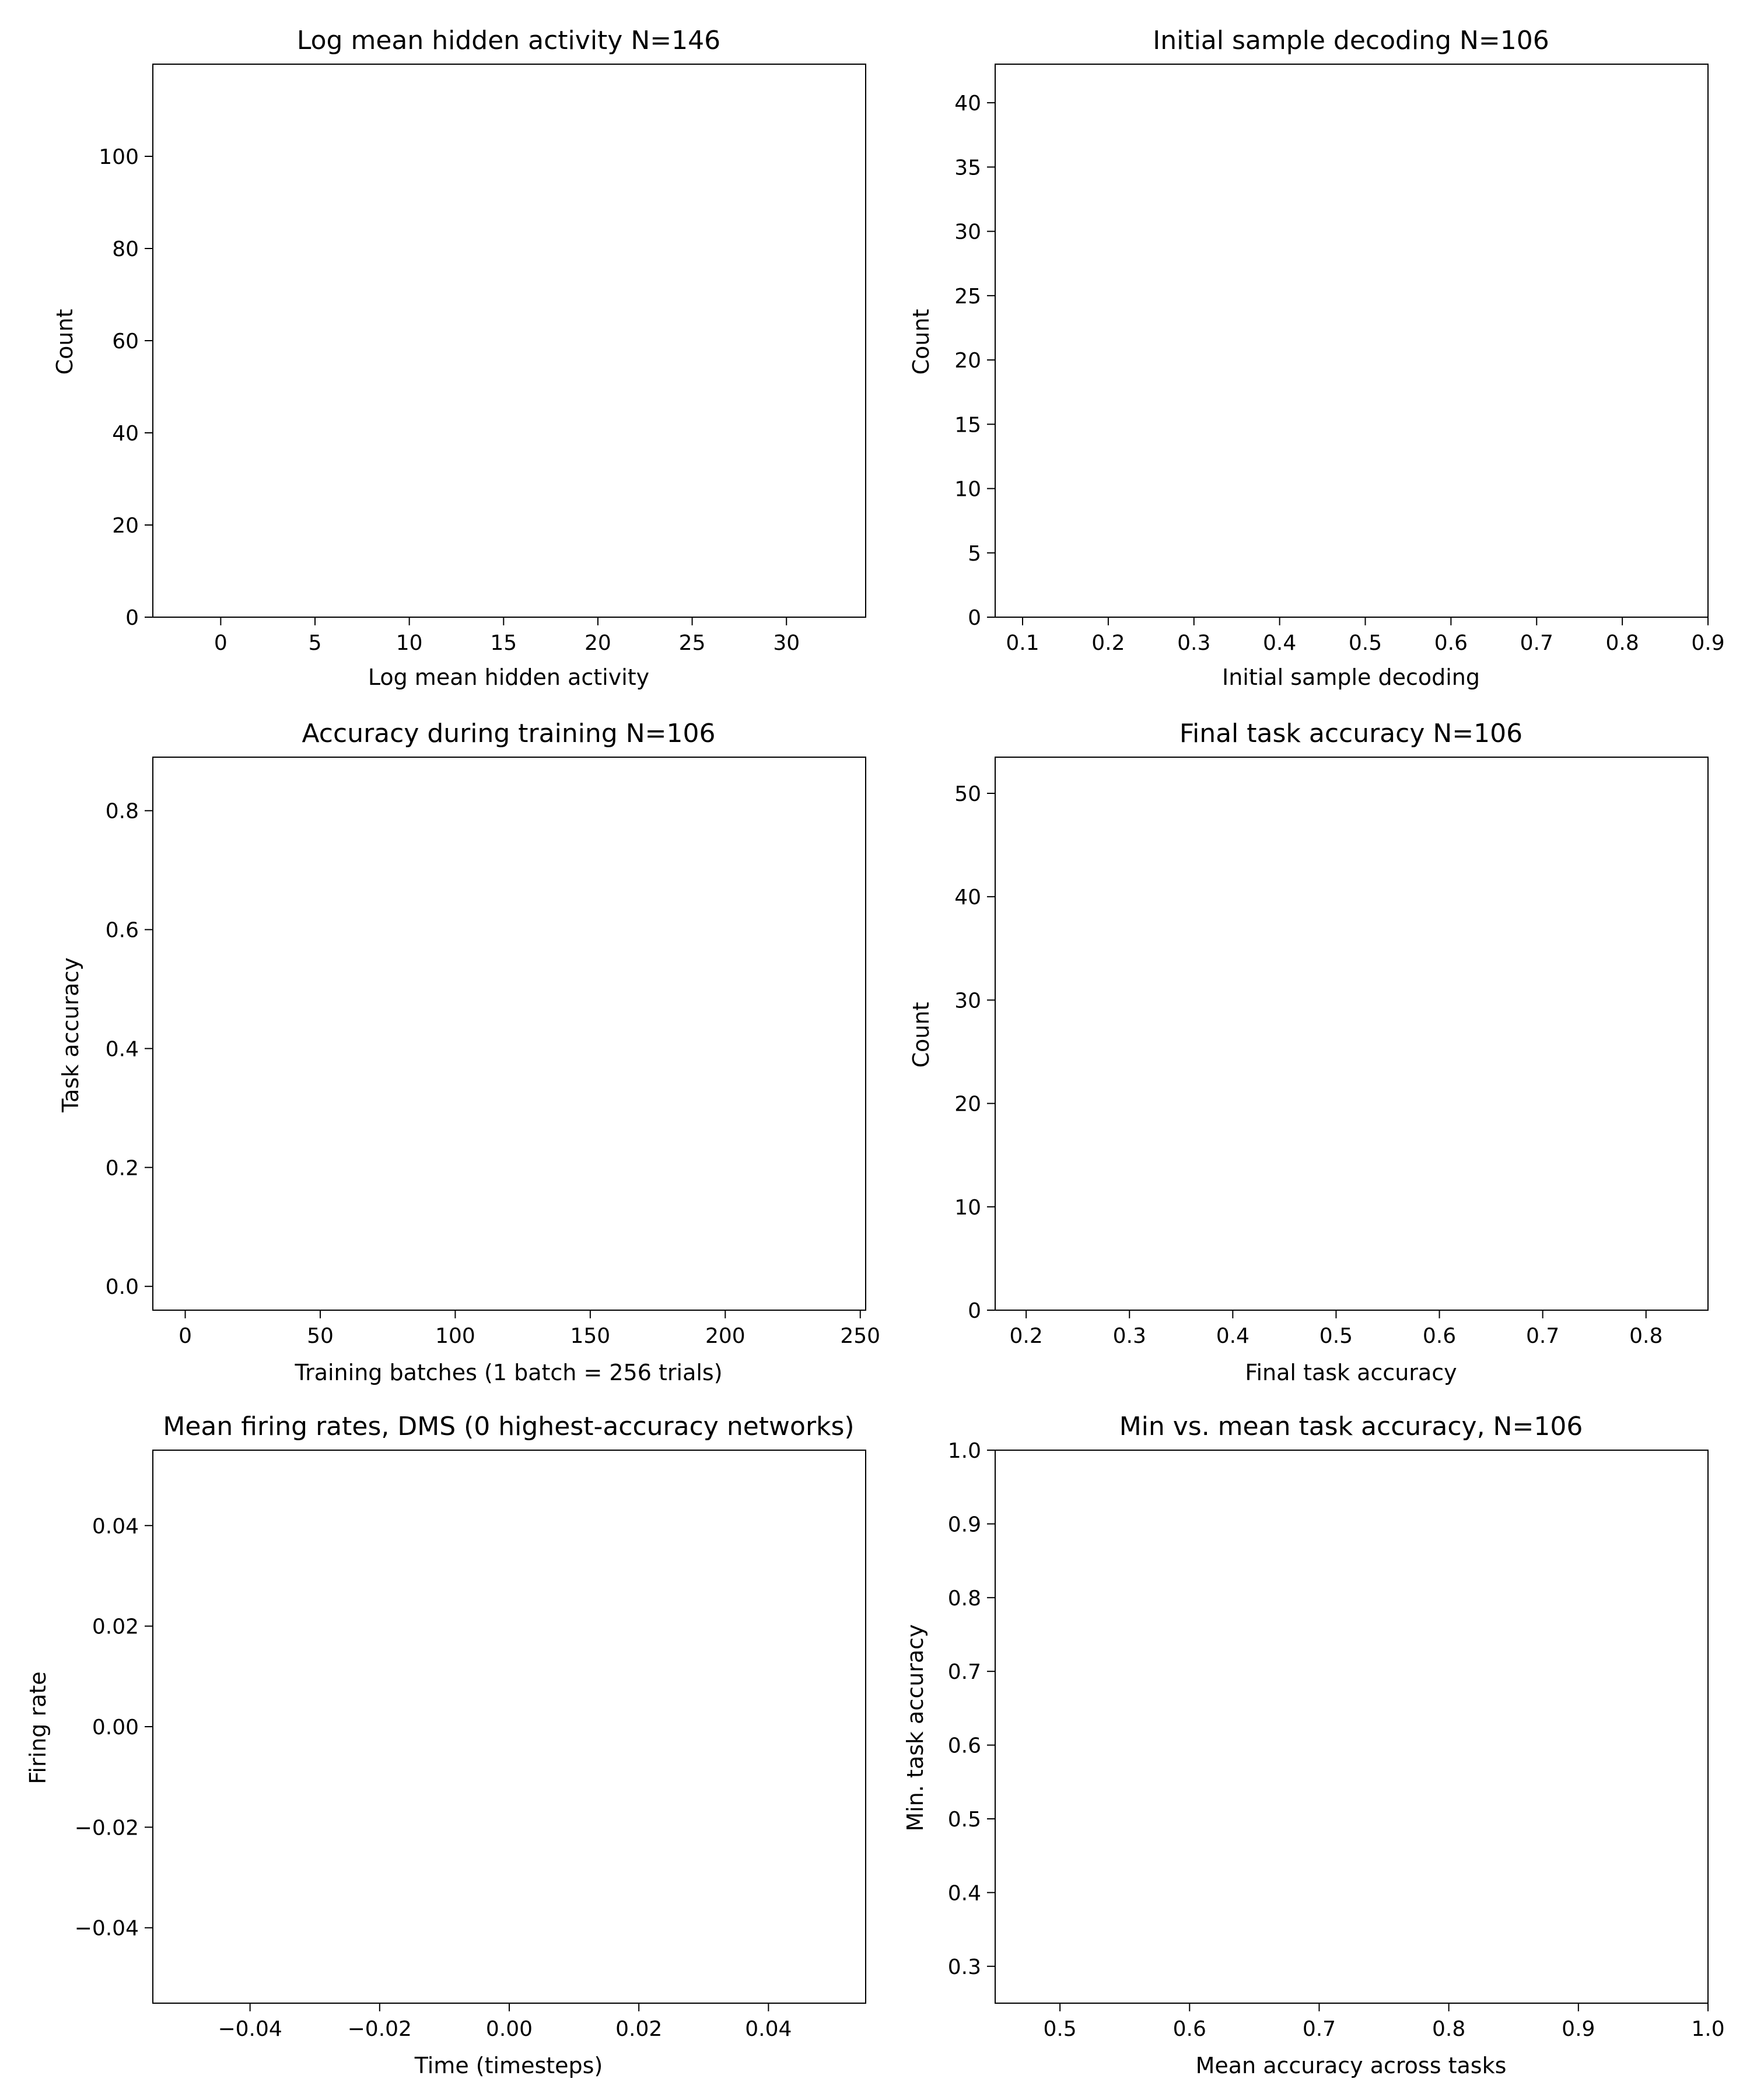 This screenshot has height=2100, width=1750. What do you see at coordinates (860, 1336) in the screenshot?
I see `x-tick-label: 250` at bounding box center [860, 1336].